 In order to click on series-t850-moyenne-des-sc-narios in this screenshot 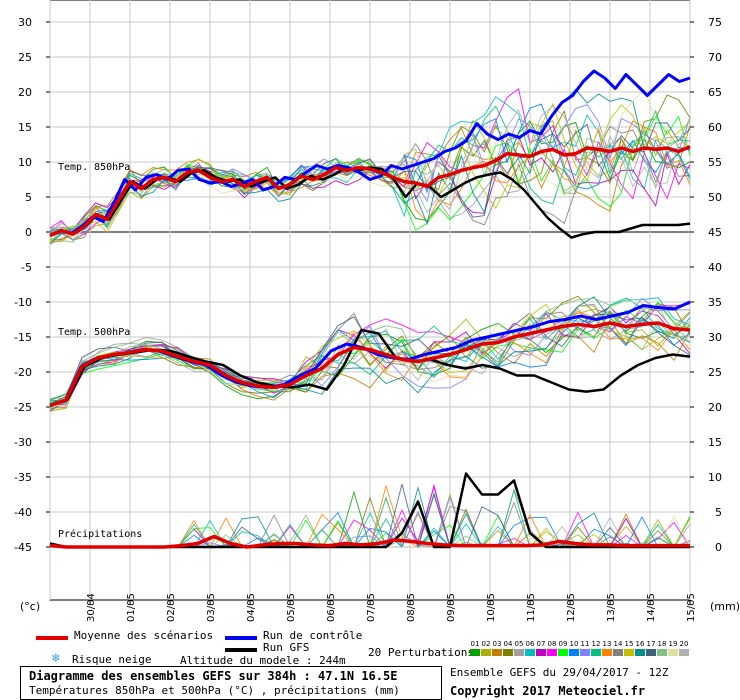, I will do `click(370, 191)`.